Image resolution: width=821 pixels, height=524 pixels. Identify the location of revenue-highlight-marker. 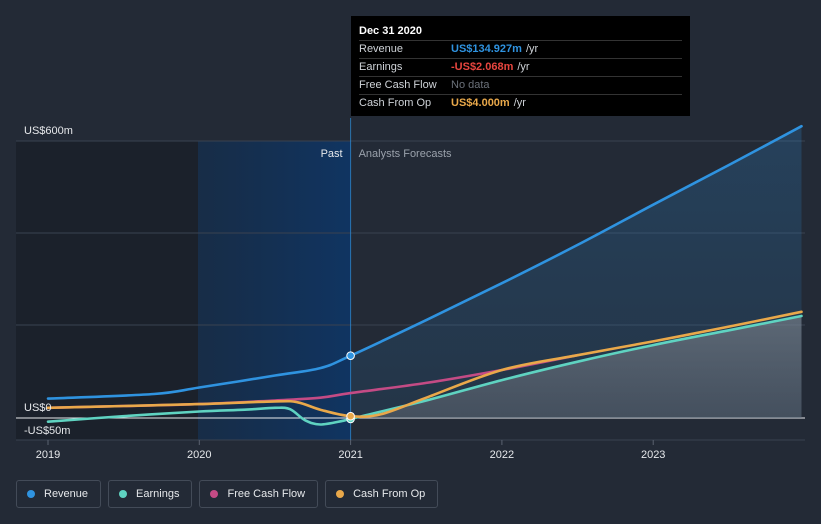
(350, 355).